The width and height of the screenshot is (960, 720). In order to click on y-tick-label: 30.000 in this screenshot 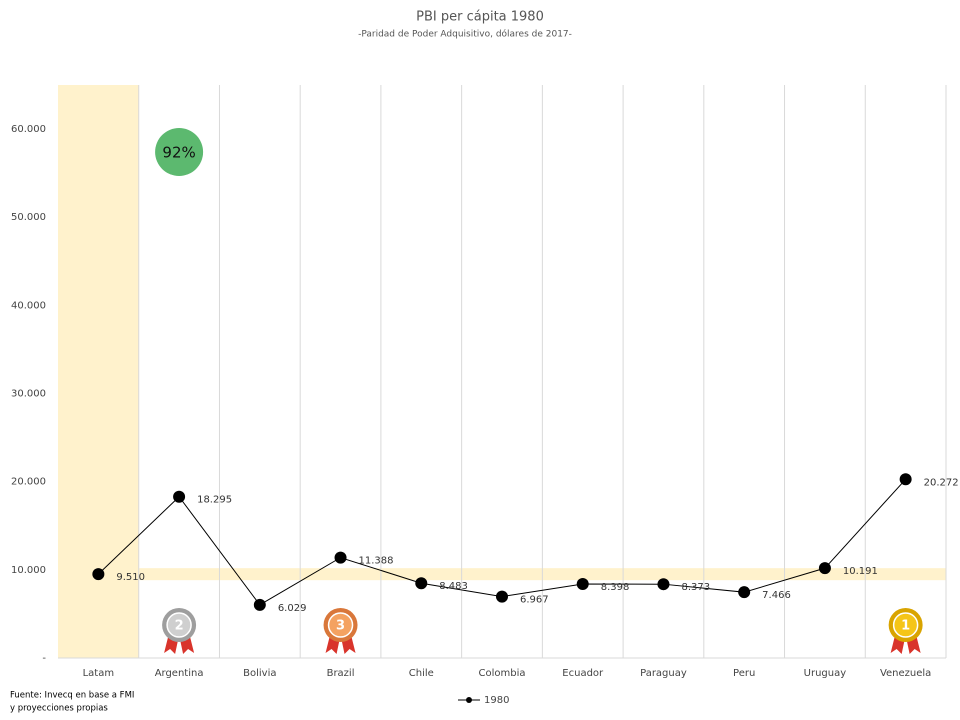, I will do `click(28, 394)`.